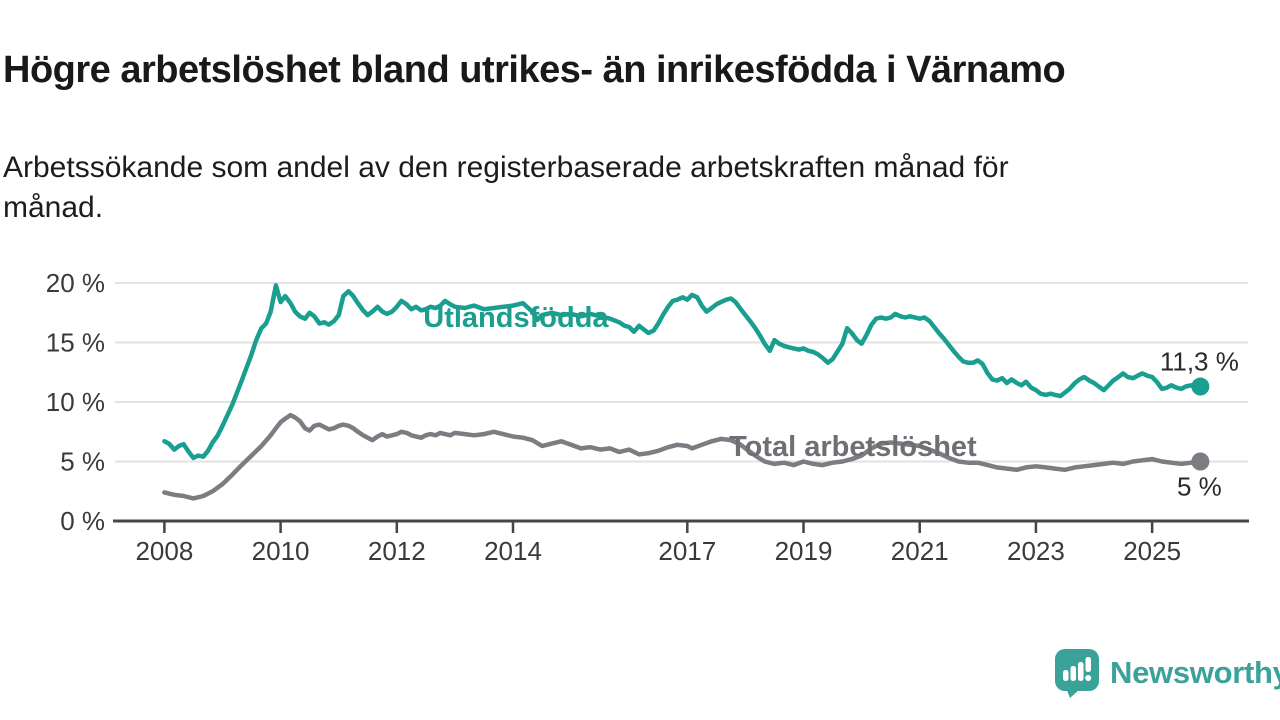  Describe the element at coordinates (1195, 672) in the screenshot. I see `newsworthy-wordmark: Newsworthy` at that location.